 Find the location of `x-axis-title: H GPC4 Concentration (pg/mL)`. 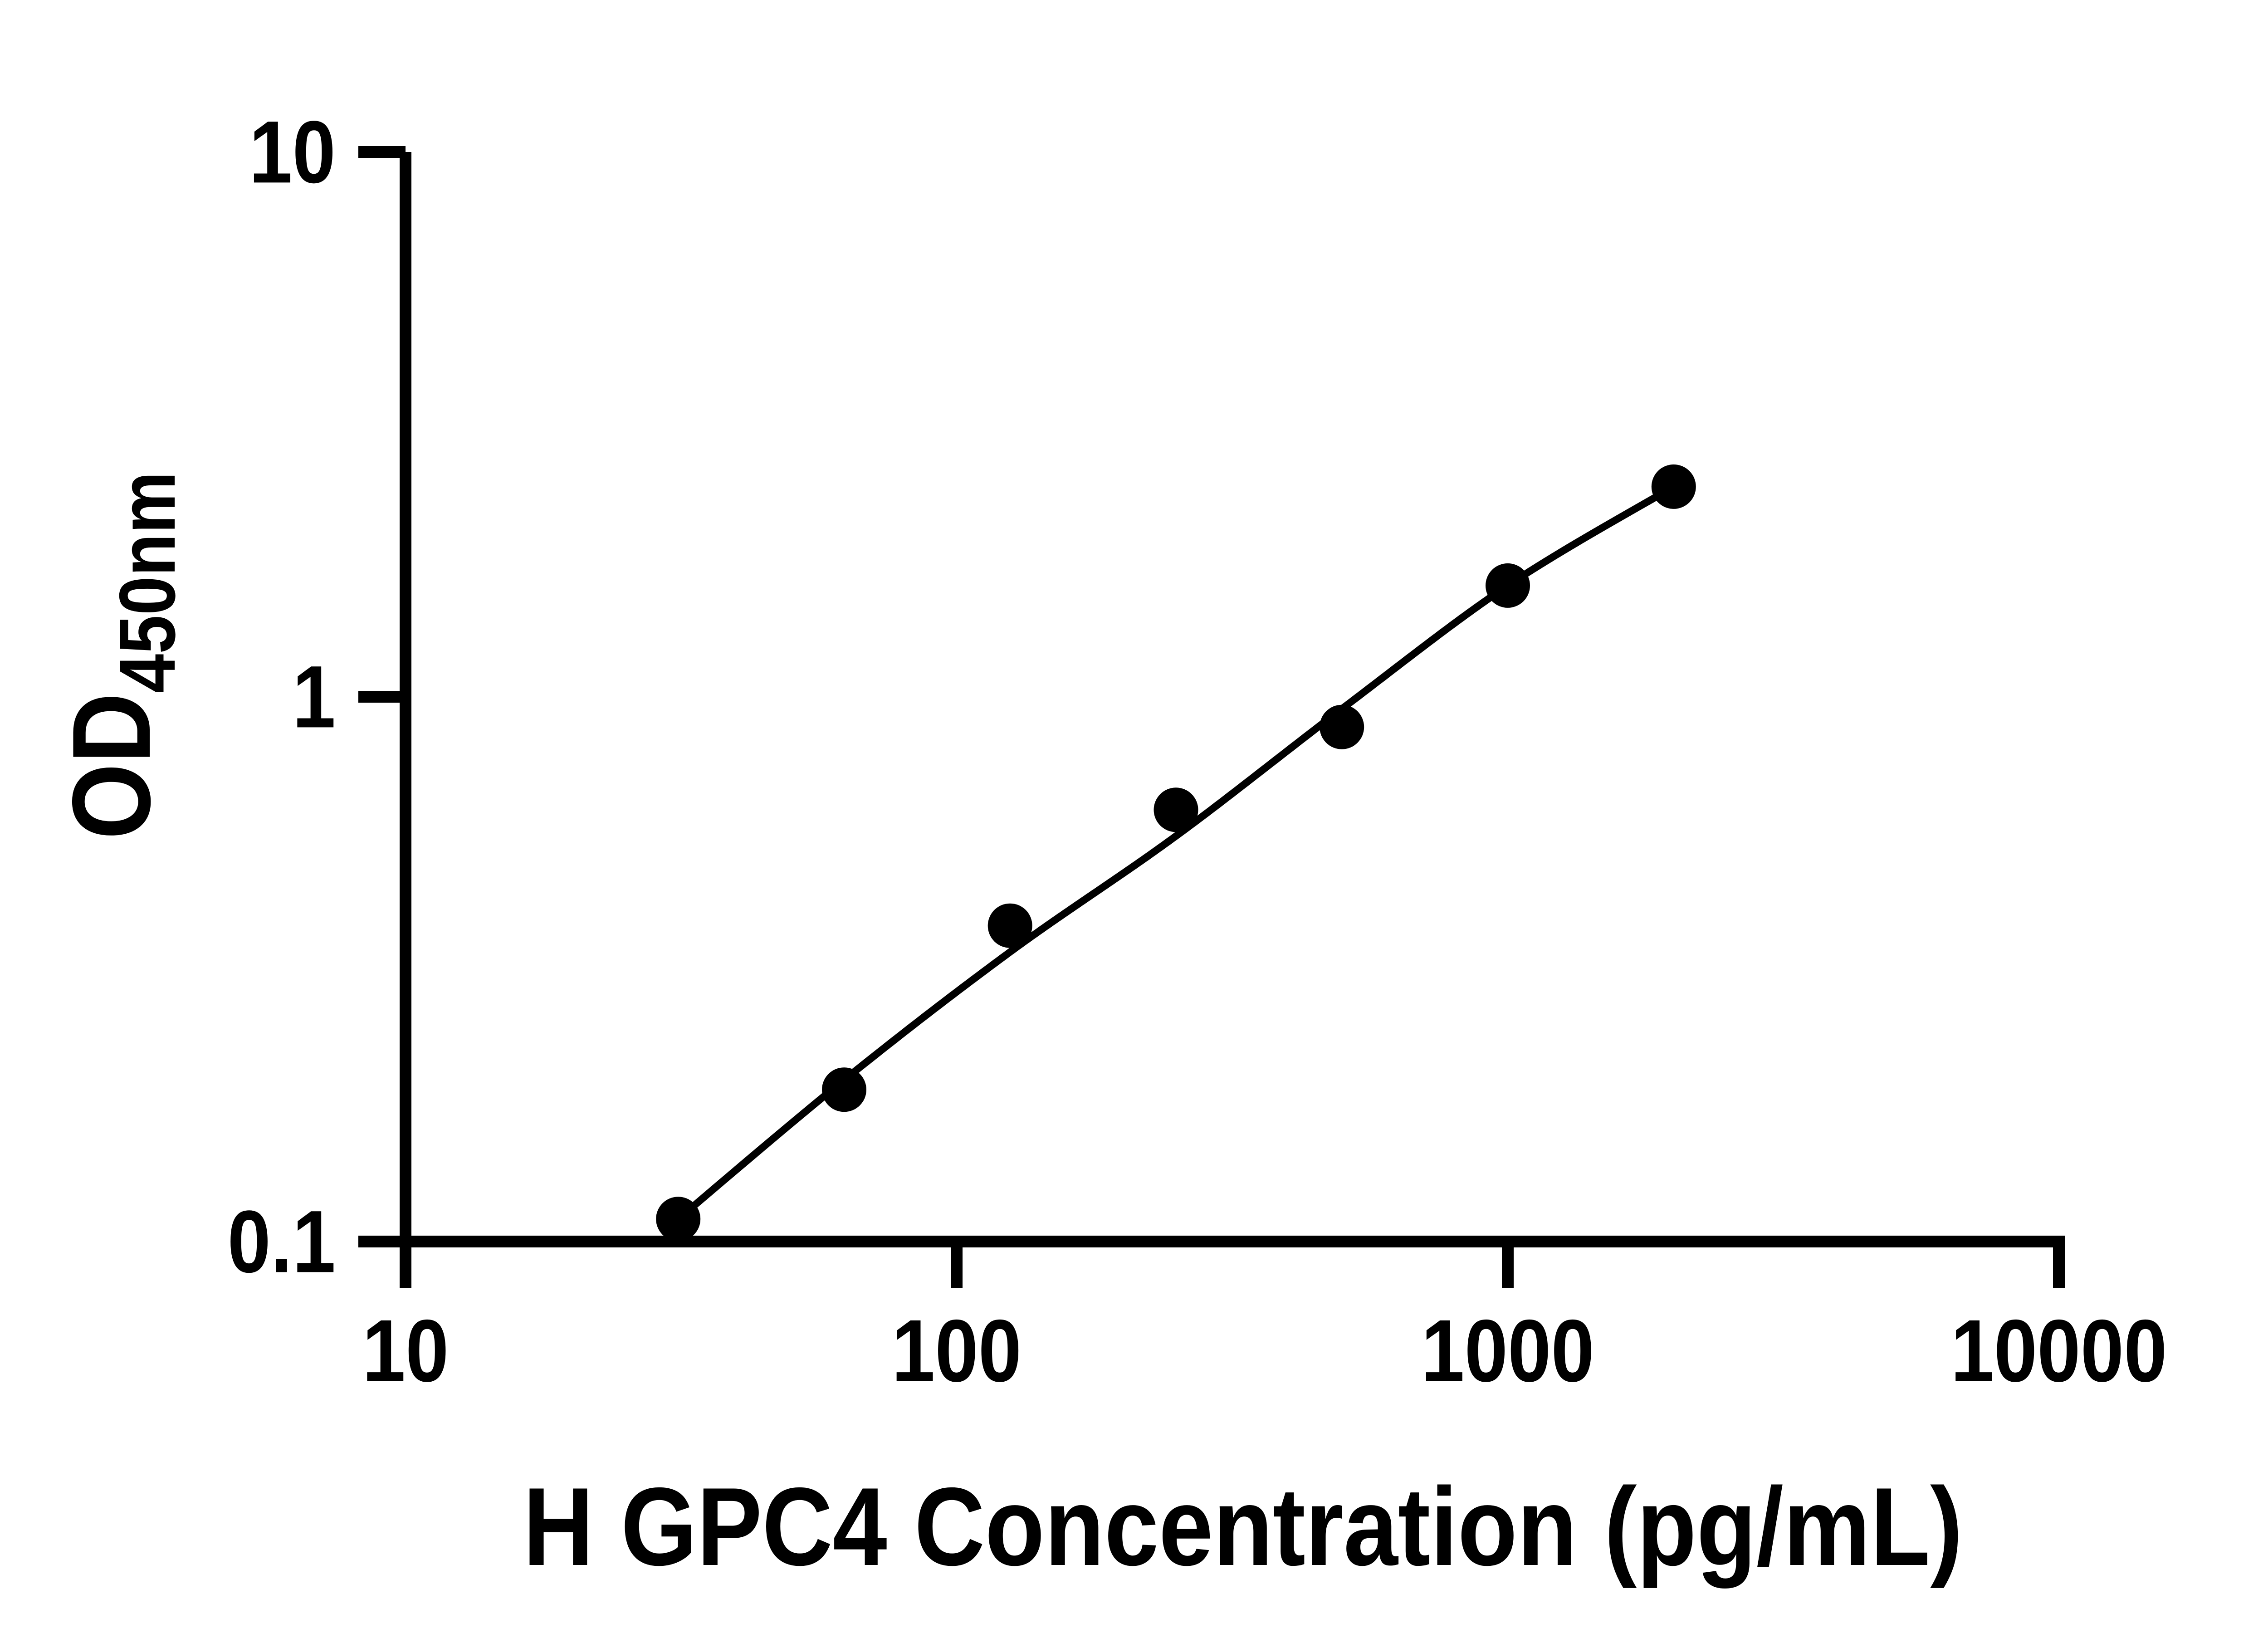

x-axis-title: H GPC4 Concentration (pg/mL) is located at coordinates (1243, 1526).